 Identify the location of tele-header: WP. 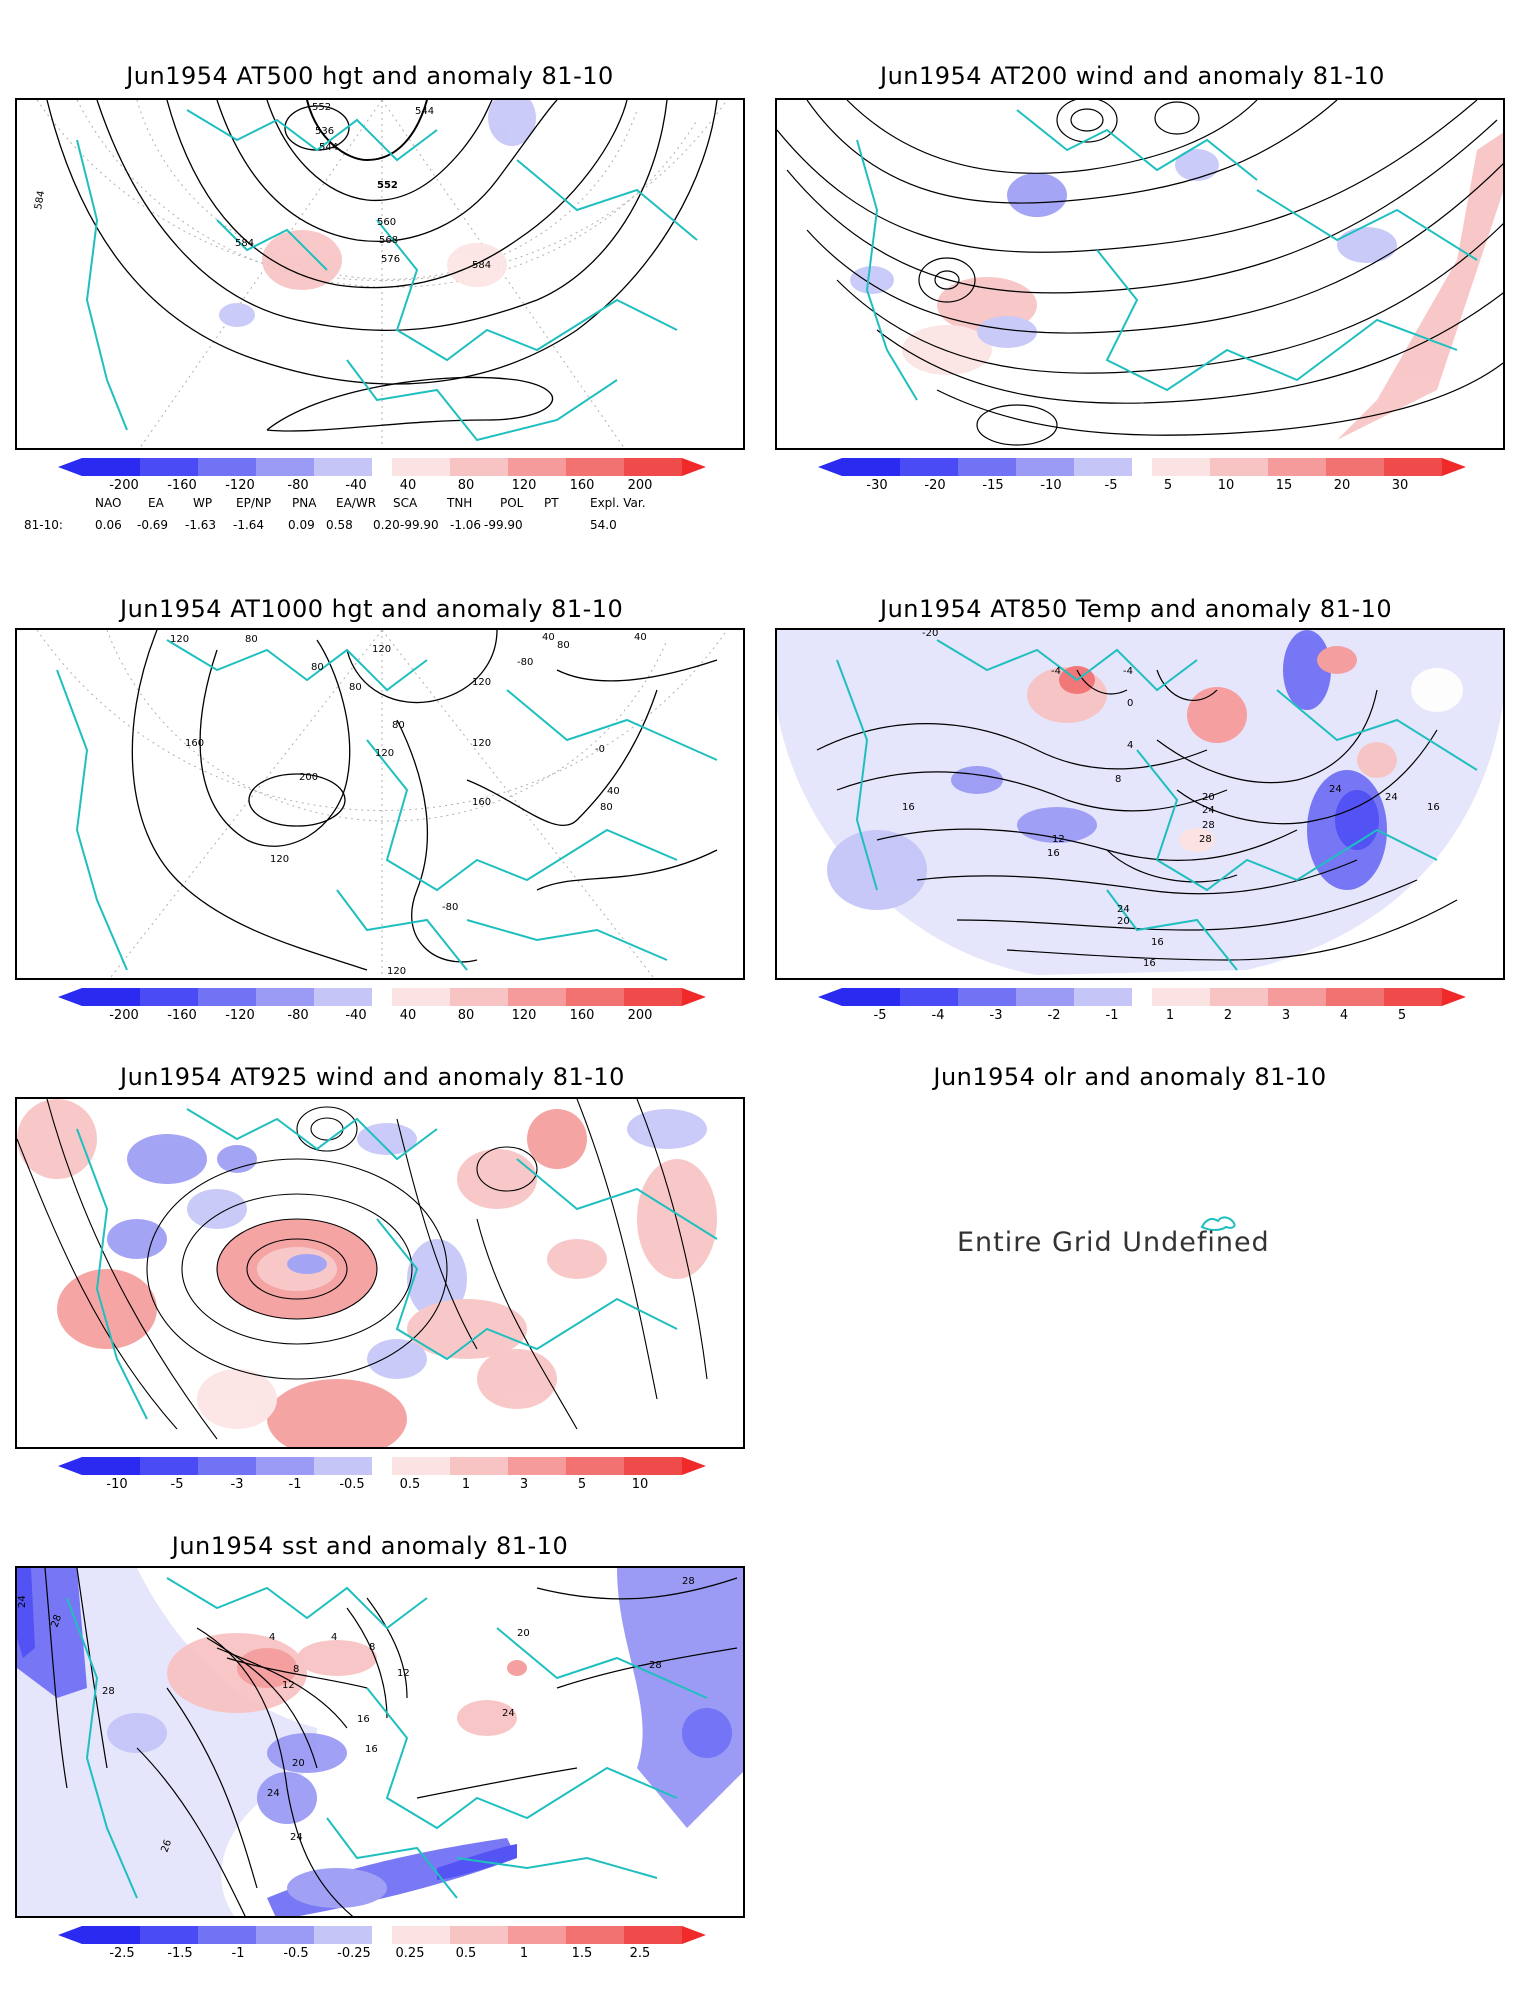
(203, 503).